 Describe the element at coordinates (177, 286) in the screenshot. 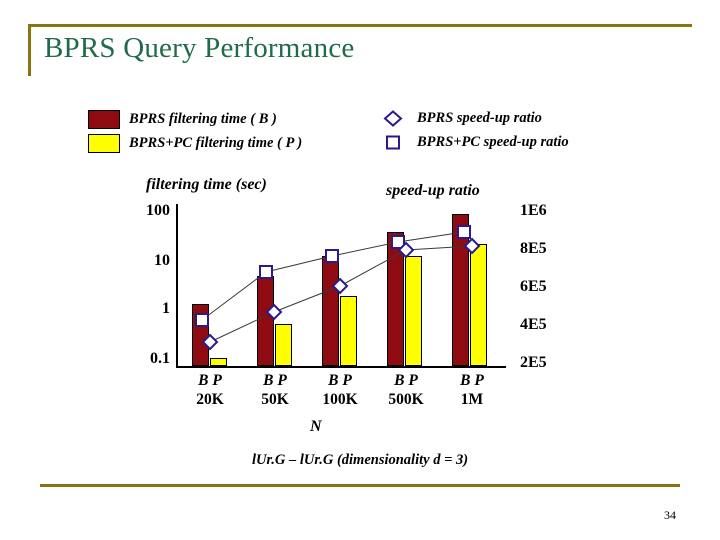

I see `y-axis-line` at that location.